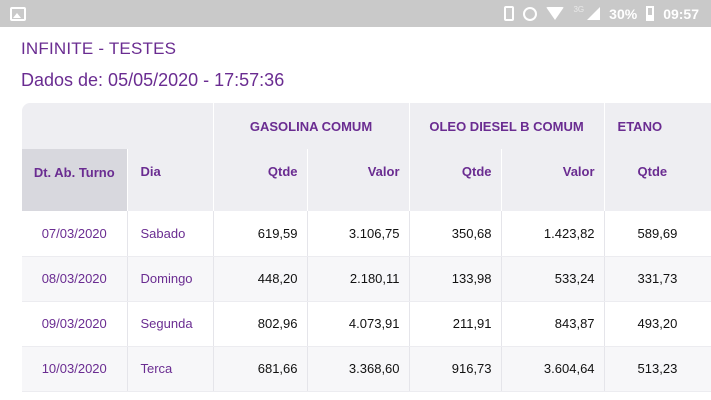 Image resolution: width=711 pixels, height=400 pixels. I want to click on data-timestamp: Dados de: 05/05/2020 - 17:57:36, so click(153, 80).